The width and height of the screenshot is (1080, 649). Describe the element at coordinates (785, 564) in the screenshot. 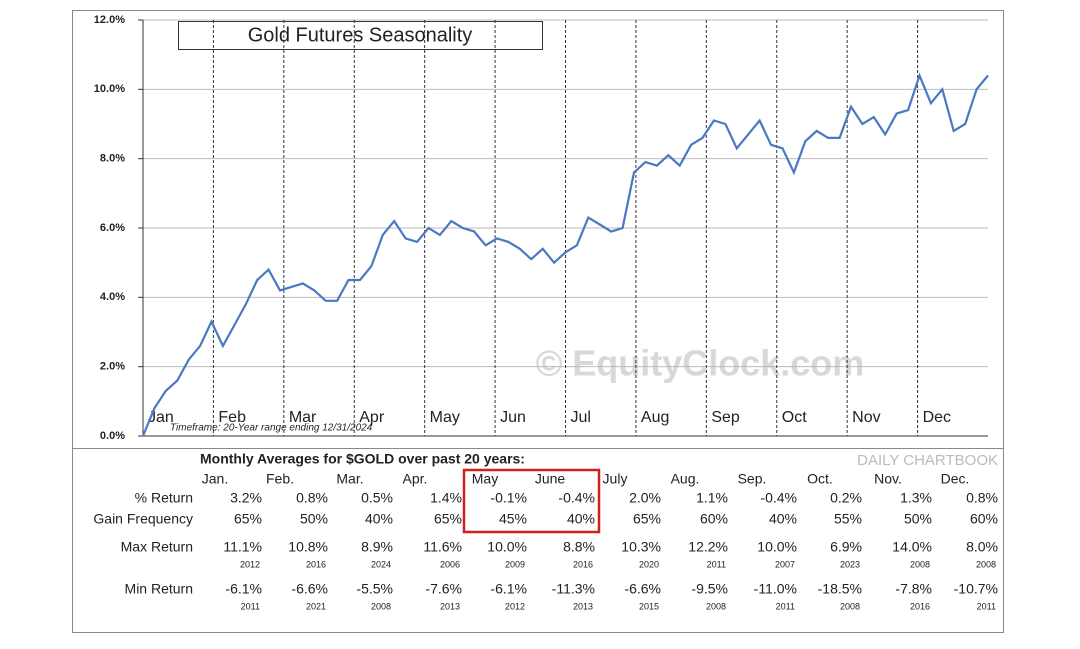

I see `cell-year: 2007` at that location.